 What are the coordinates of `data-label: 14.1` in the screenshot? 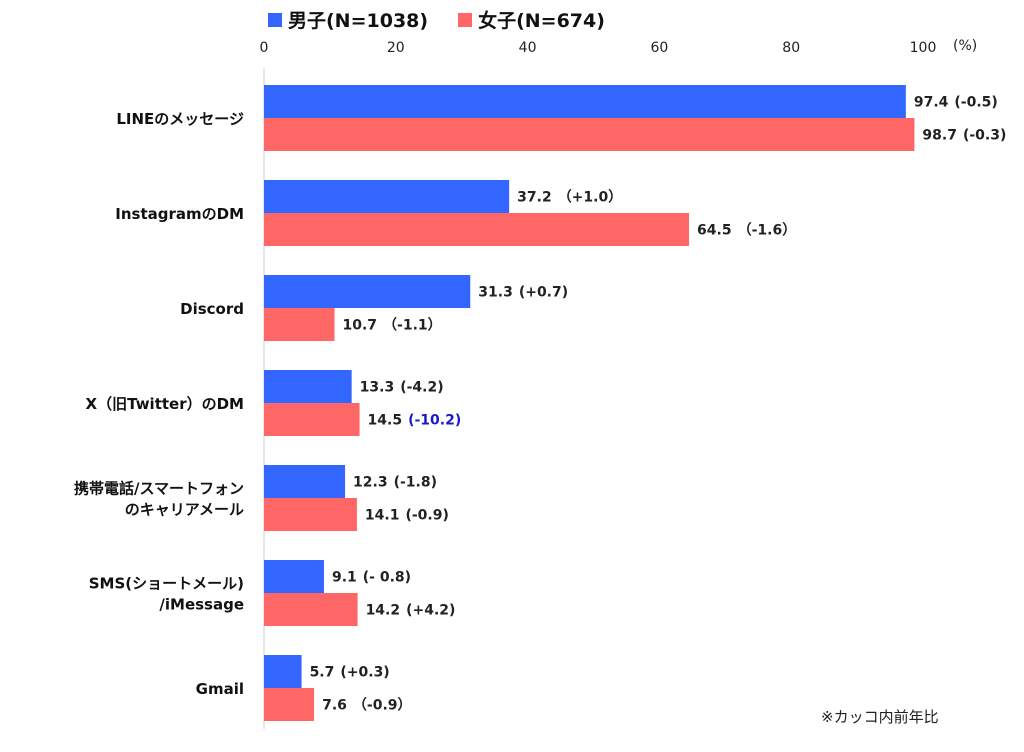 It's located at (382, 516).